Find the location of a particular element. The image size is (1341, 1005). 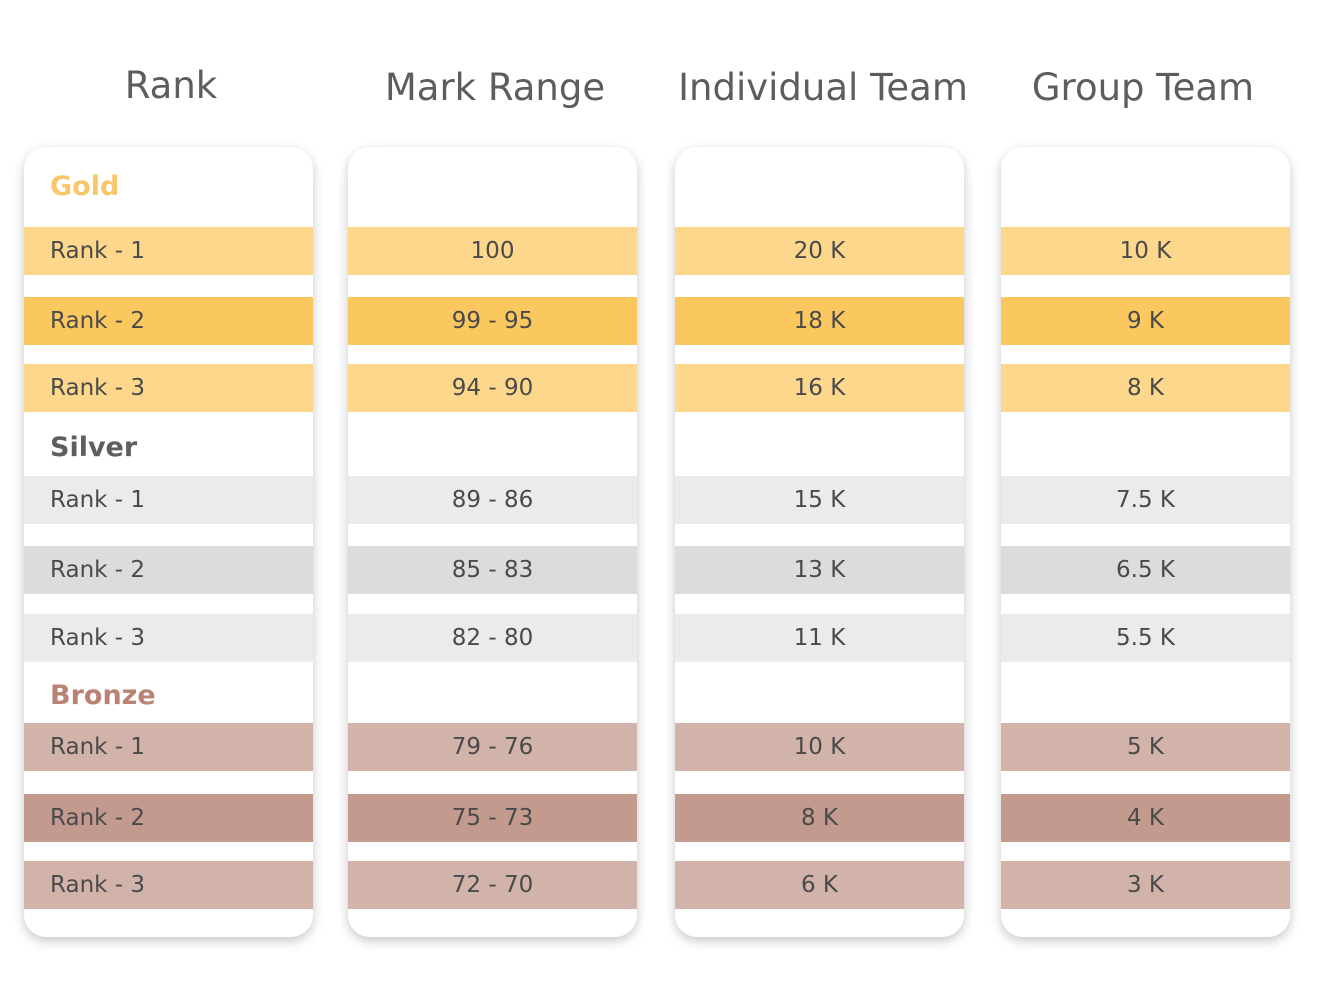

silver-rank-cell-3: Rank - 3 is located at coordinates (168, 638).